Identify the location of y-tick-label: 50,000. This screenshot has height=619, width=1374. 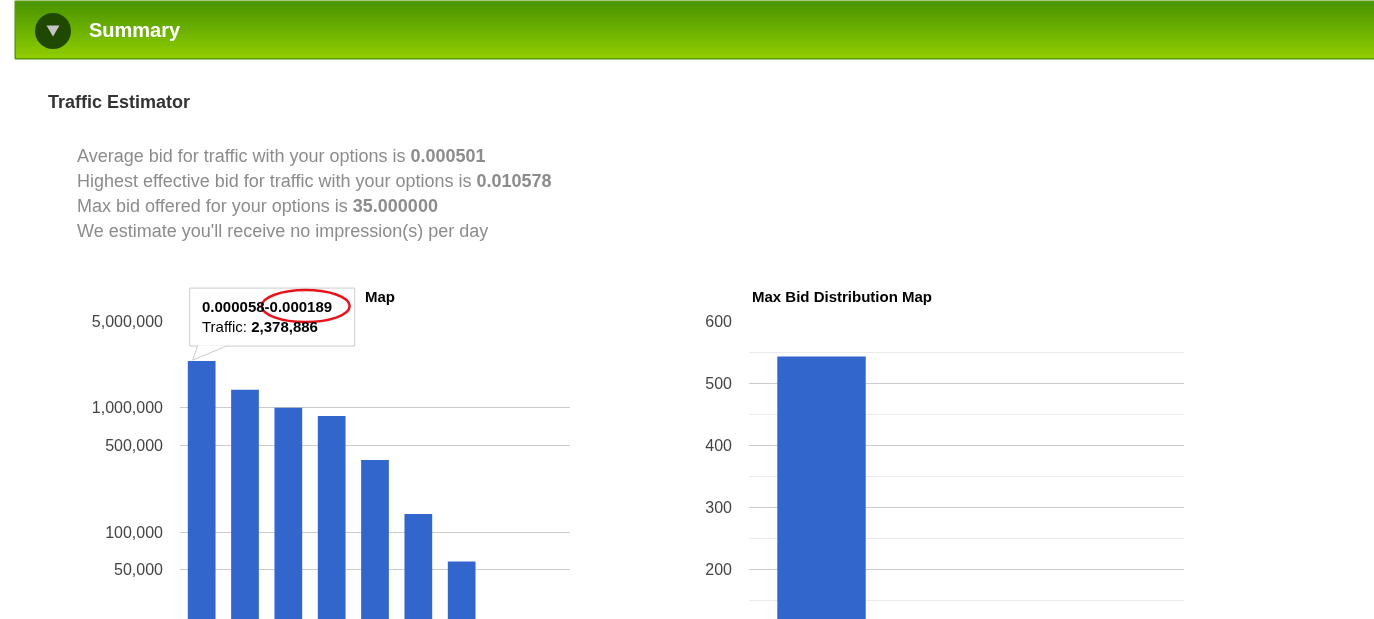
(139, 570).